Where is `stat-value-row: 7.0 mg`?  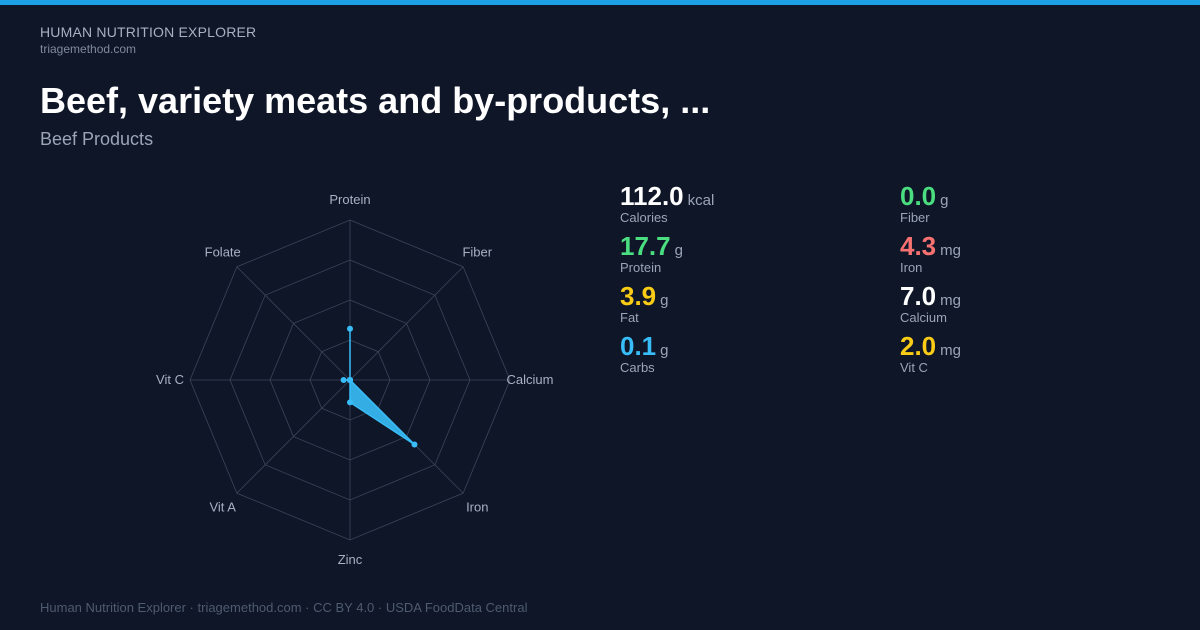 stat-value-row: 7.0 mg is located at coordinates (930, 296).